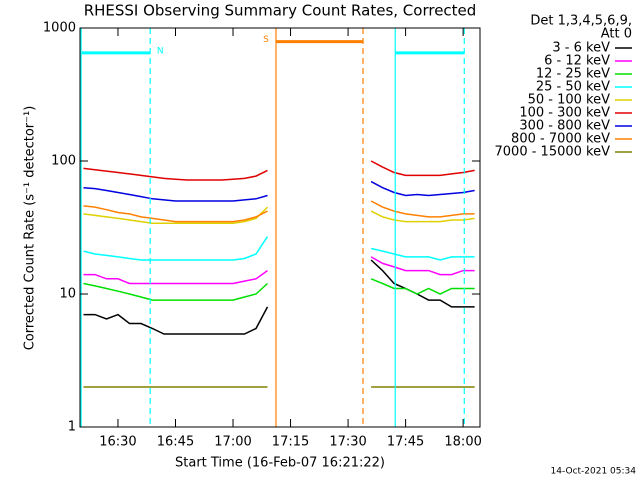 This screenshot has width=640, height=480. I want to click on y-tick-label: 1, so click(72, 427).